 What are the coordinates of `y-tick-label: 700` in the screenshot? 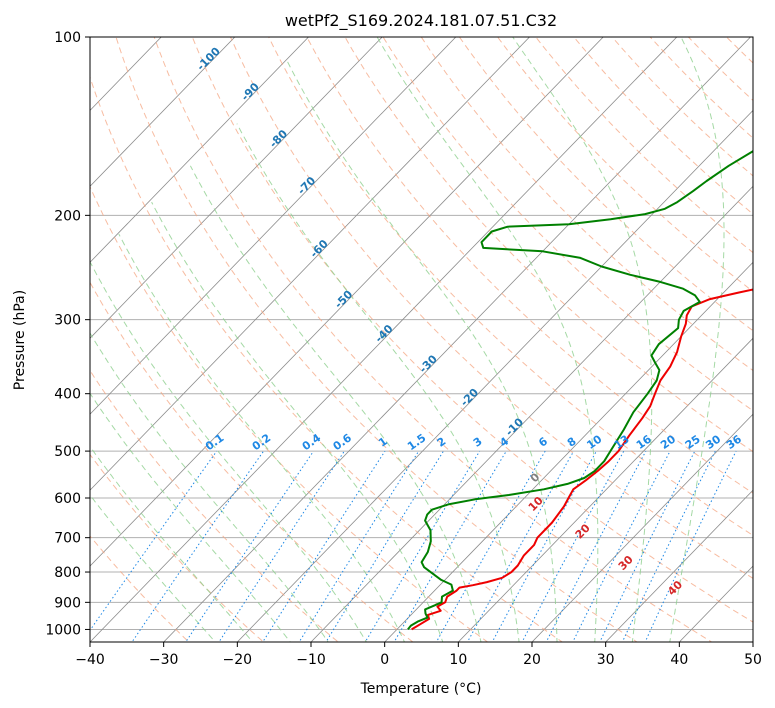 It's located at (67, 539).